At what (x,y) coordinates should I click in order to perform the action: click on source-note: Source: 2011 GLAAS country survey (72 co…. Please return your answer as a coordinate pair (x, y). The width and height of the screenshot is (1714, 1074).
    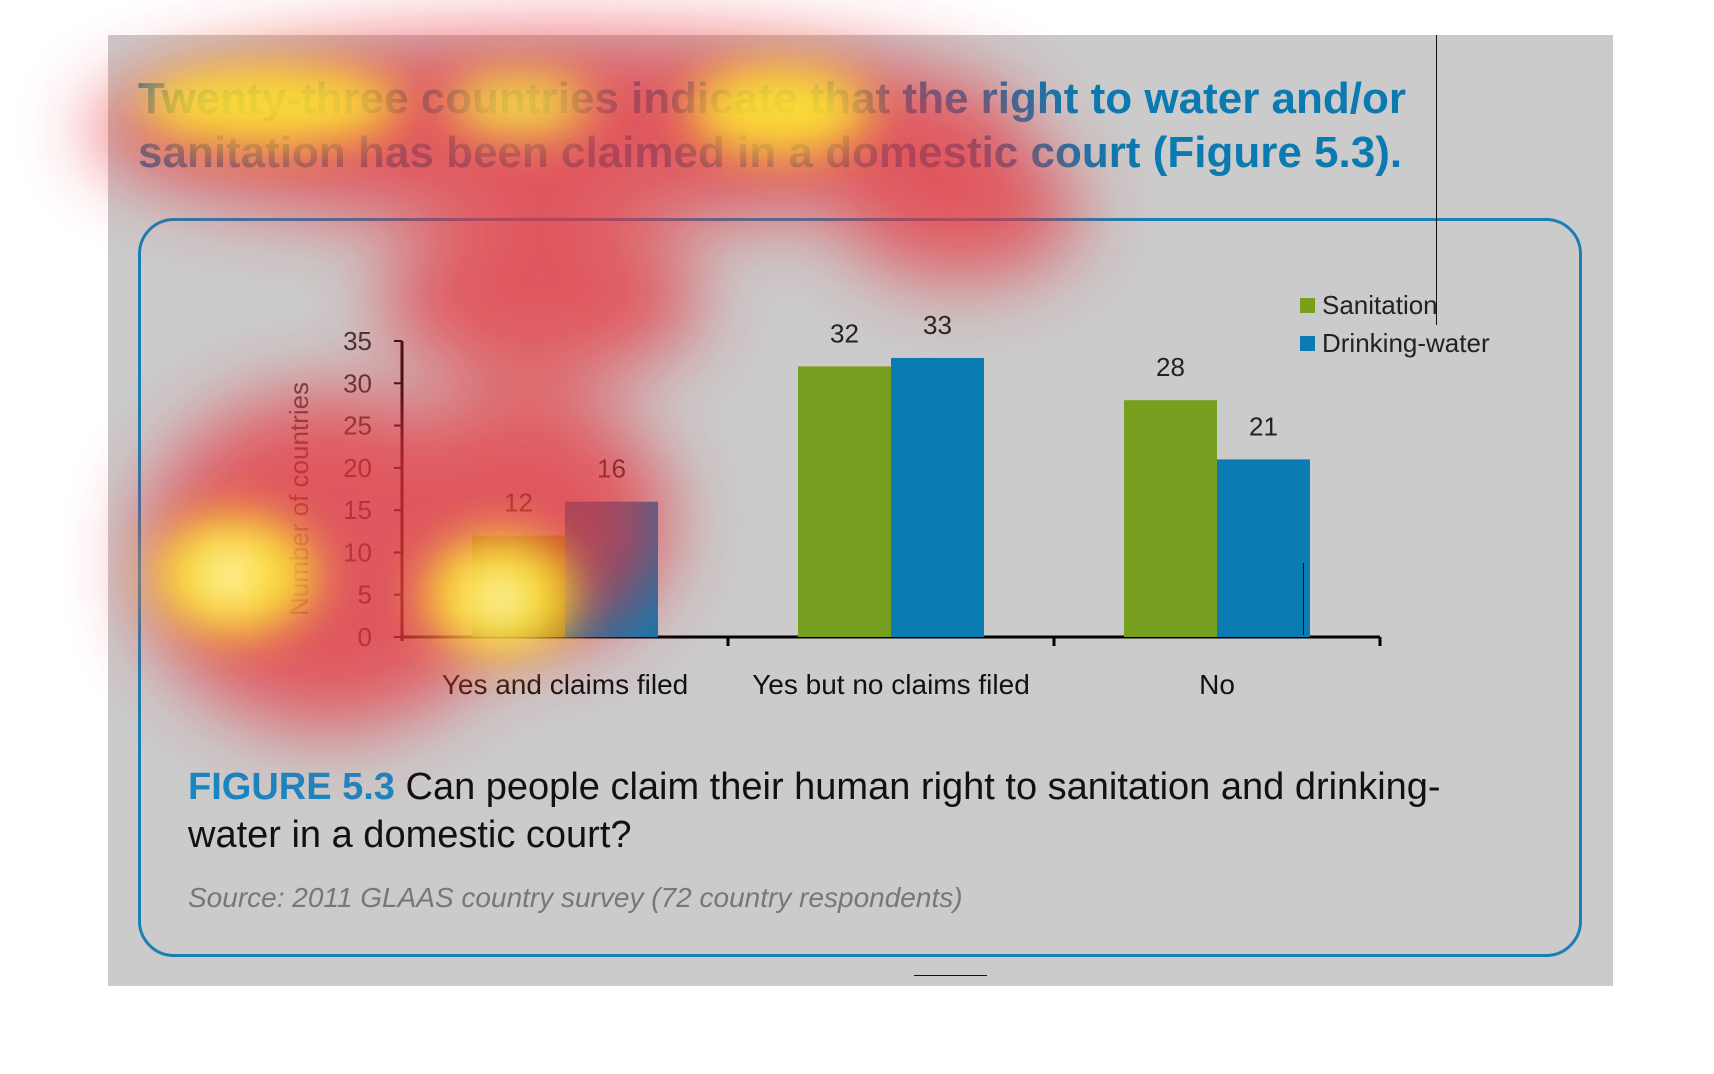
    Looking at the image, I should click on (575, 897).